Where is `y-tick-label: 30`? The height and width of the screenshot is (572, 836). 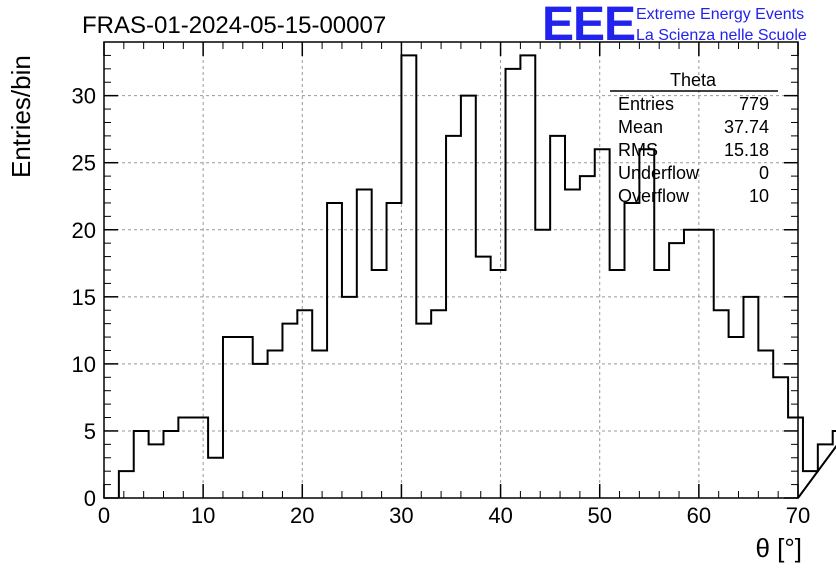 y-tick-label: 30 is located at coordinates (84, 96).